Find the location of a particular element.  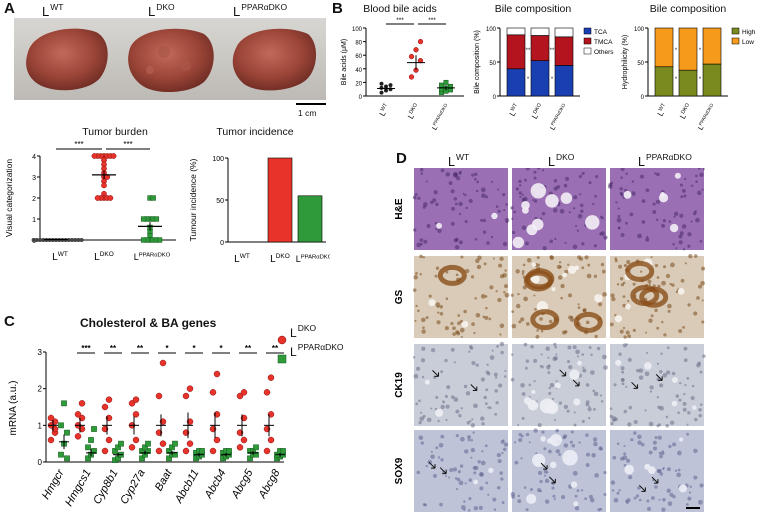

bc-legend-swatch is located at coordinates (587, 51).